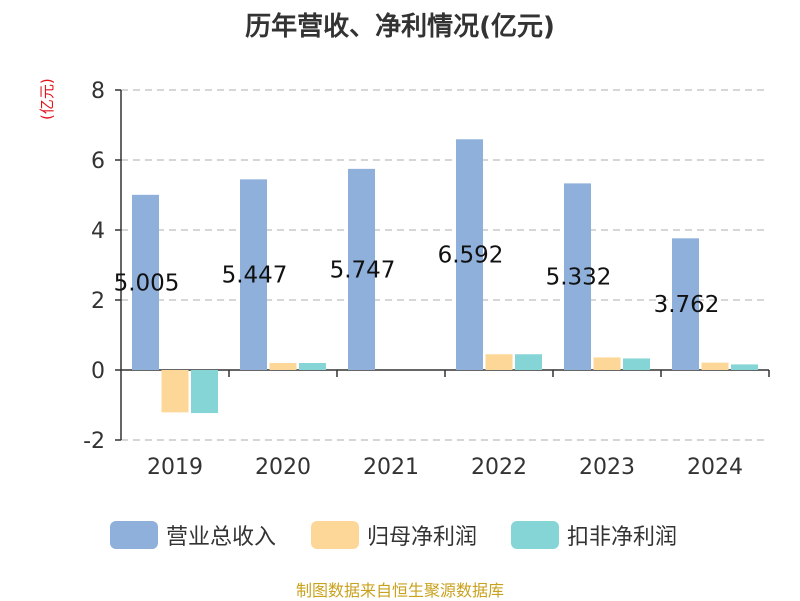  I want to click on data-label: 5.747, so click(363, 270).